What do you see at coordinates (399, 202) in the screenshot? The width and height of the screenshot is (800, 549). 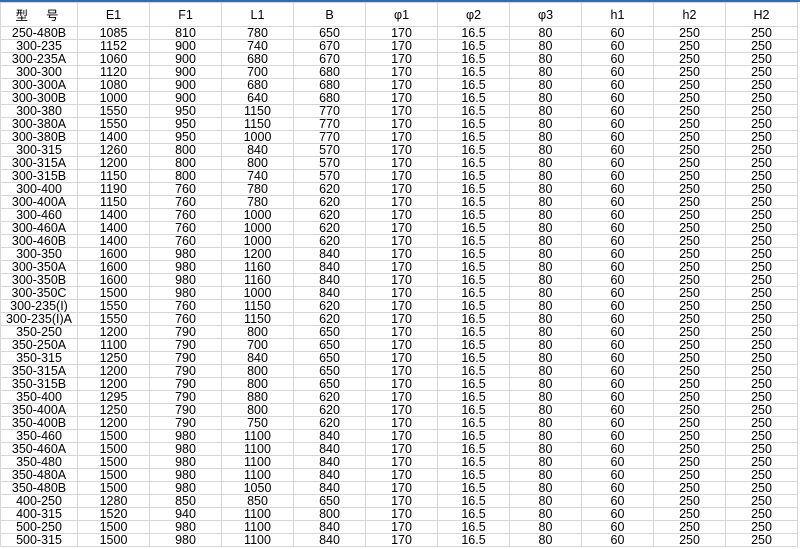 I see `table-row: 300-400A 1150 760 780 620 170 16.5 80 60 250 250` at bounding box center [399, 202].